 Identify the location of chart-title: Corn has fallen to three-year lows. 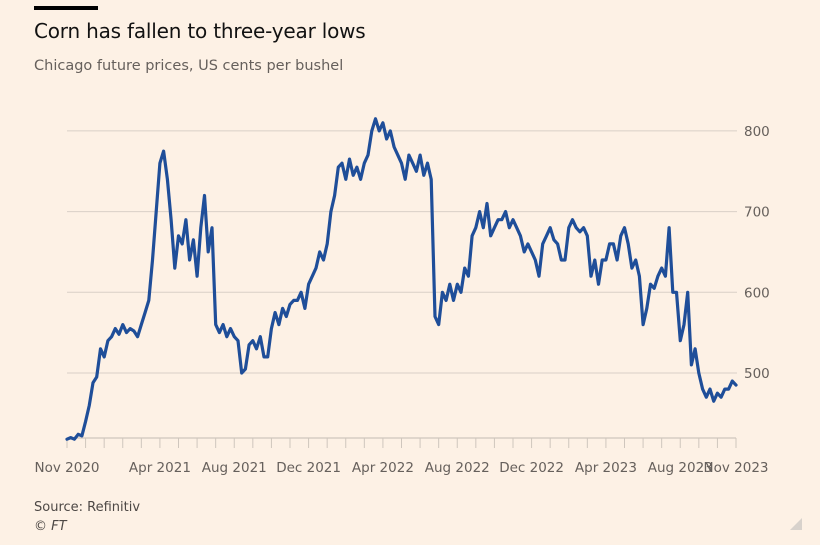
(200, 31).